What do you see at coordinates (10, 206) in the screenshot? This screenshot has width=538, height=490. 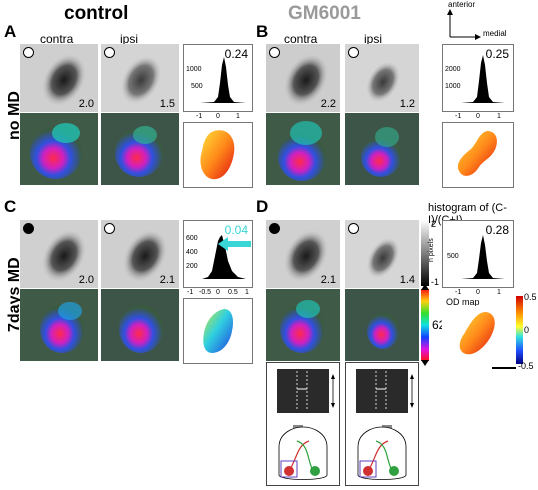 I see `panel-c-letter: C` at bounding box center [10, 206].